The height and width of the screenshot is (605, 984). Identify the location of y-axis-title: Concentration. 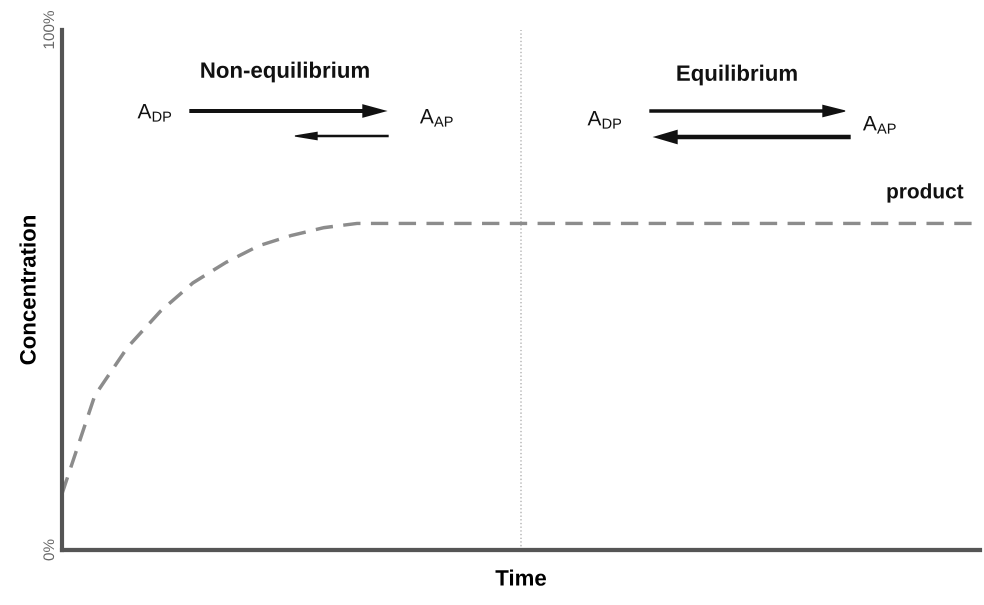
(27, 290).